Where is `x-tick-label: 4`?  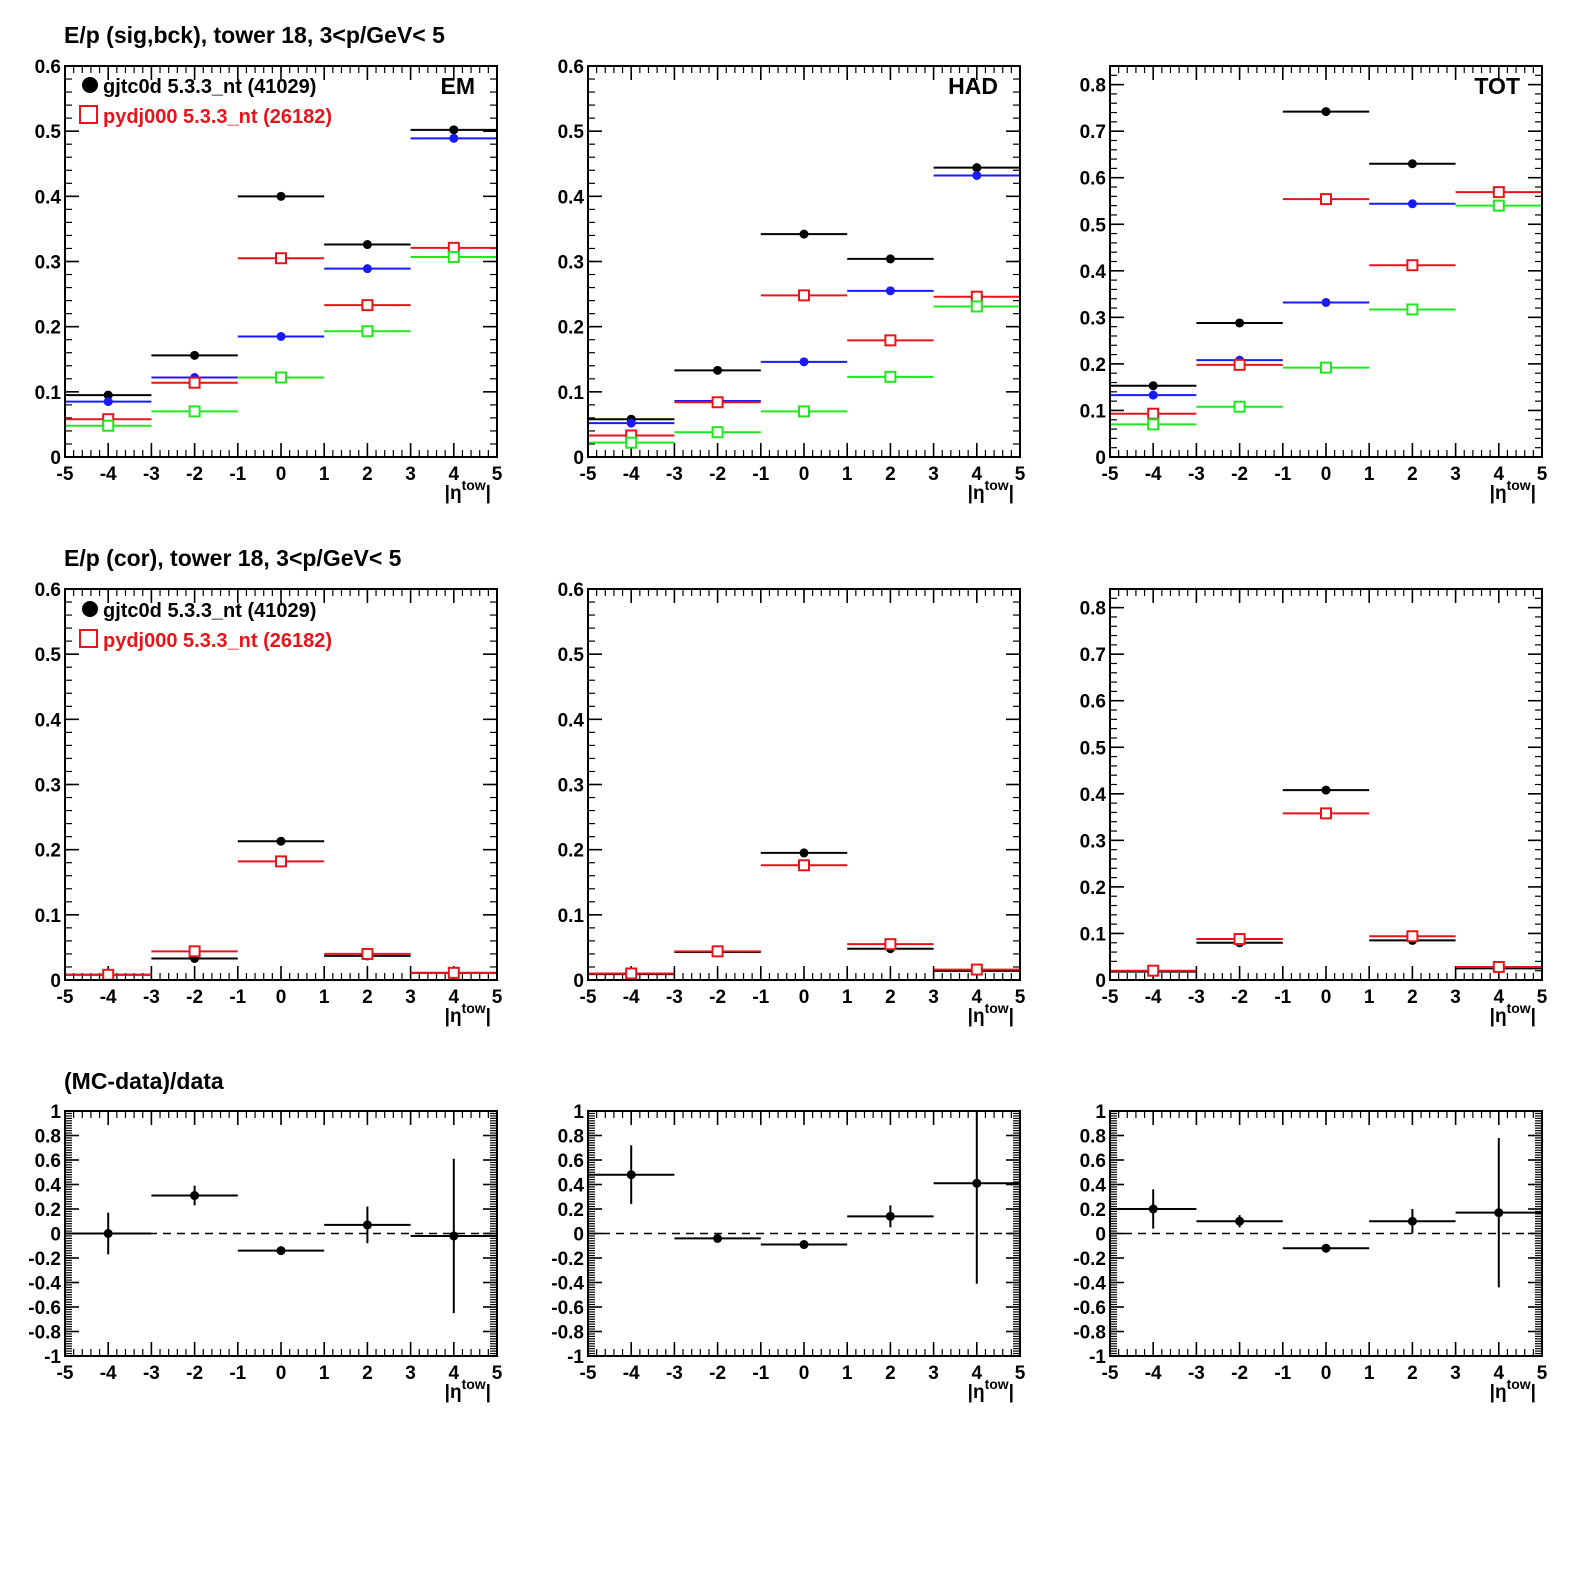
x-tick-label: 4 is located at coordinates (1499, 1373).